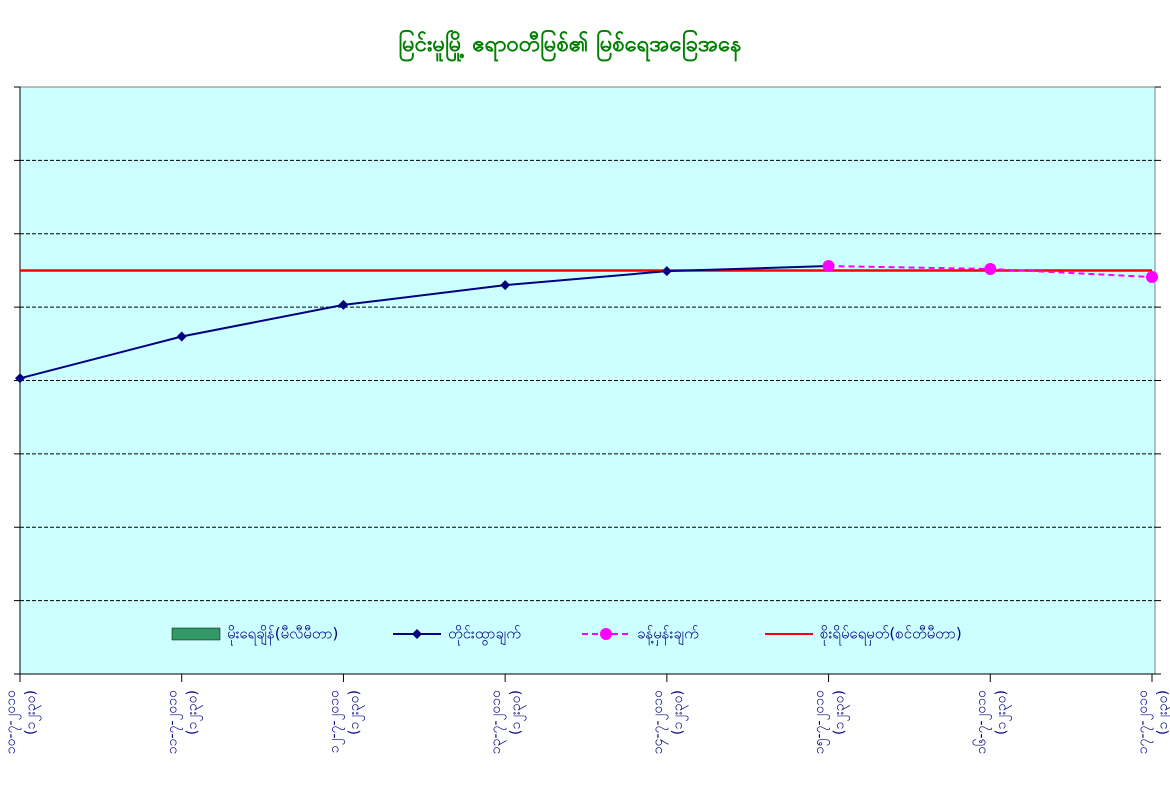 The height and width of the screenshot is (800, 1170). I want to click on x-tick-label: ၁၁-၇-၂၀၁၀, so click(174, 722).